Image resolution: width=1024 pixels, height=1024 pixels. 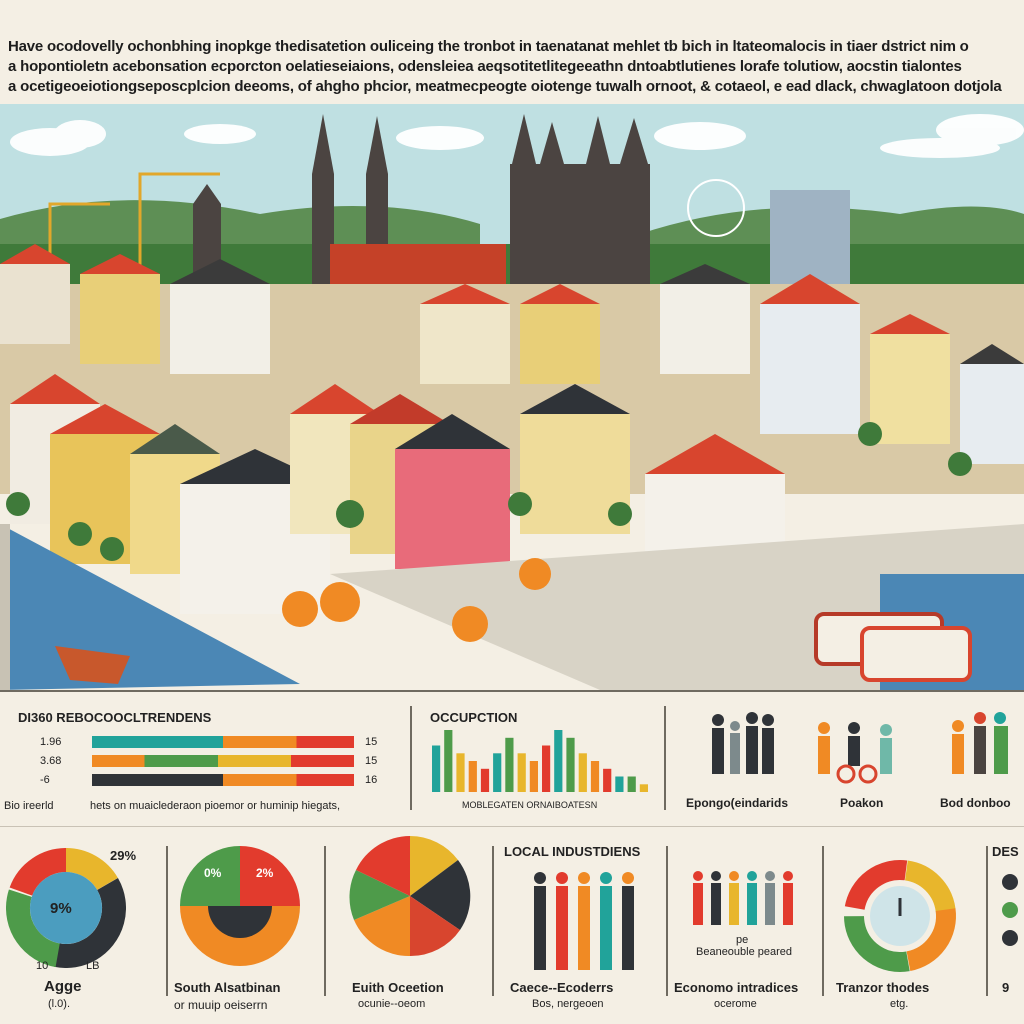 What do you see at coordinates (1006, 927) in the screenshot?
I see `edge-panel: DES 9` at bounding box center [1006, 927].